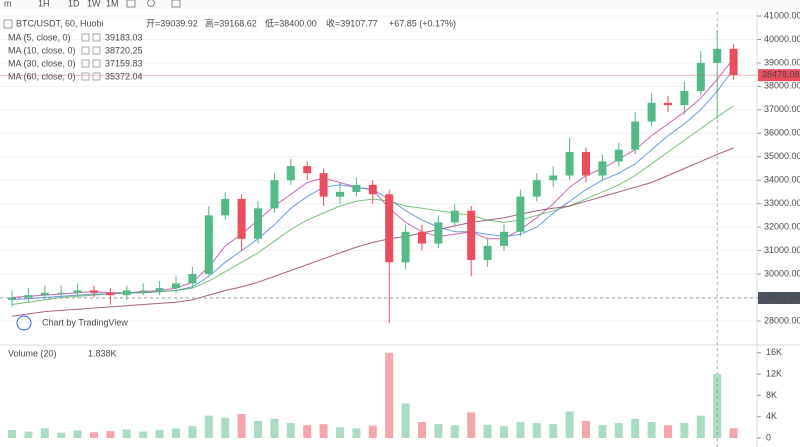  What do you see at coordinates (74, 4) in the screenshot?
I see `interval: 1D` at bounding box center [74, 4].